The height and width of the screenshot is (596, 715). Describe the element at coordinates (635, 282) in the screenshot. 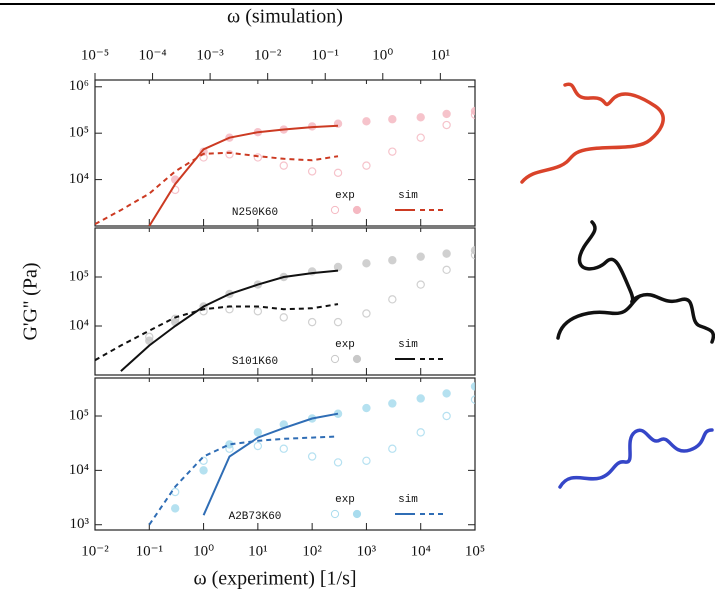

I see `chain-black` at that location.